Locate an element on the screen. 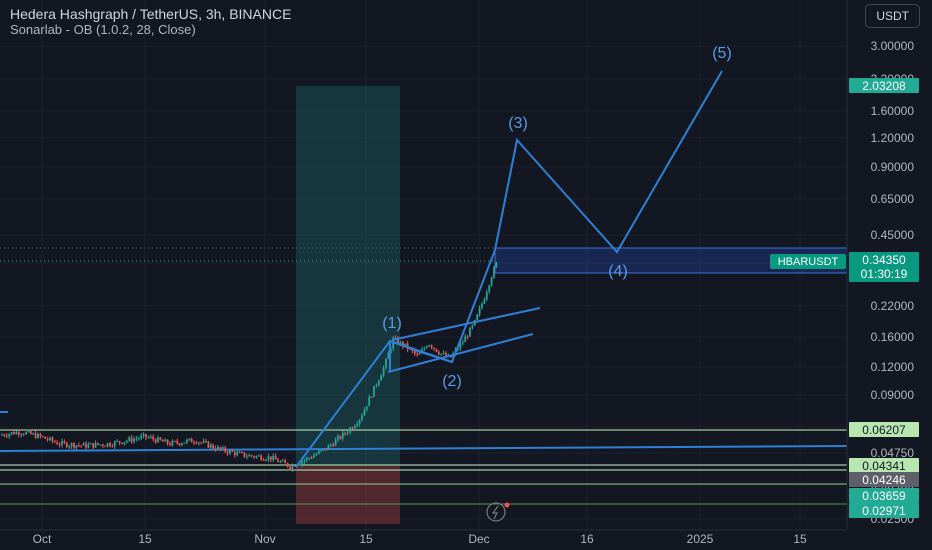 The height and width of the screenshot is (550, 932). wave-label: (4) is located at coordinates (618, 271).